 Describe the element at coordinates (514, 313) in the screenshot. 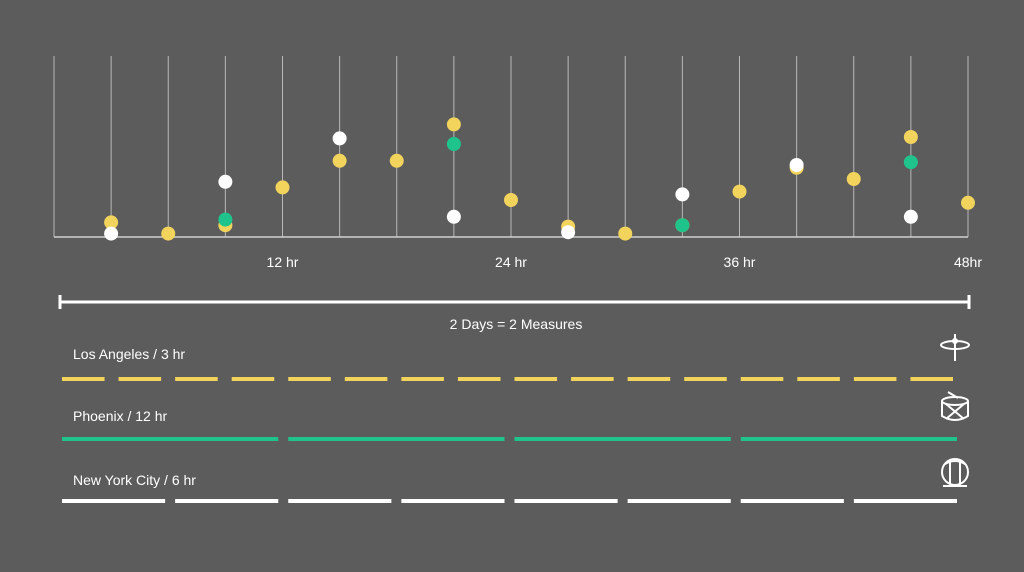

I see `span-bracket: 2 Days = 2 Measures` at that location.